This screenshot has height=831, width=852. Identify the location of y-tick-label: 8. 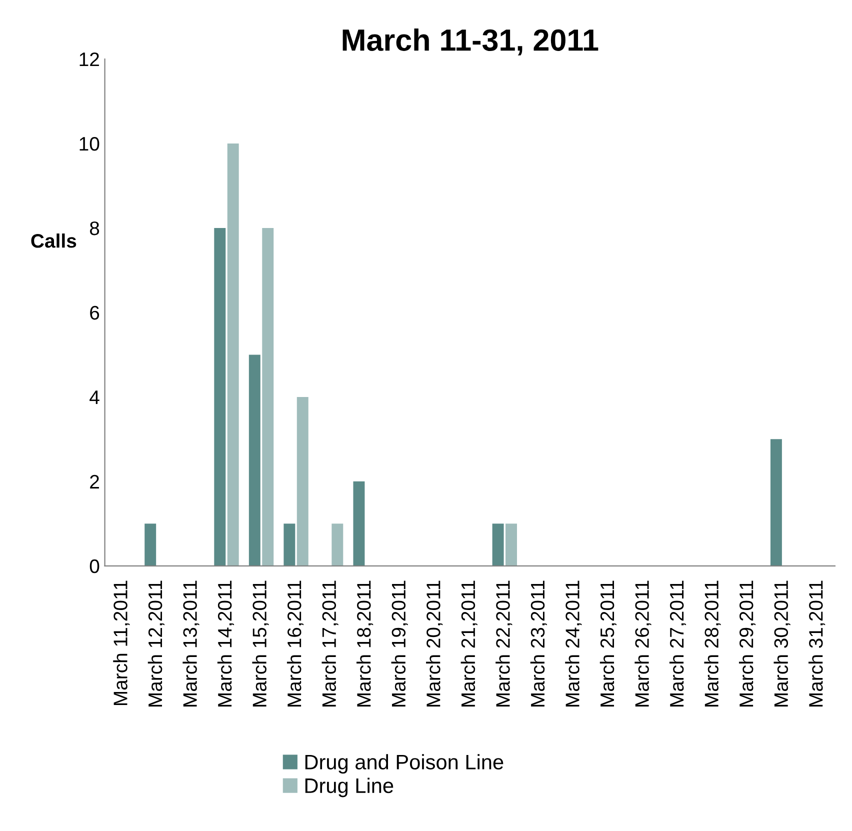
(95, 228).